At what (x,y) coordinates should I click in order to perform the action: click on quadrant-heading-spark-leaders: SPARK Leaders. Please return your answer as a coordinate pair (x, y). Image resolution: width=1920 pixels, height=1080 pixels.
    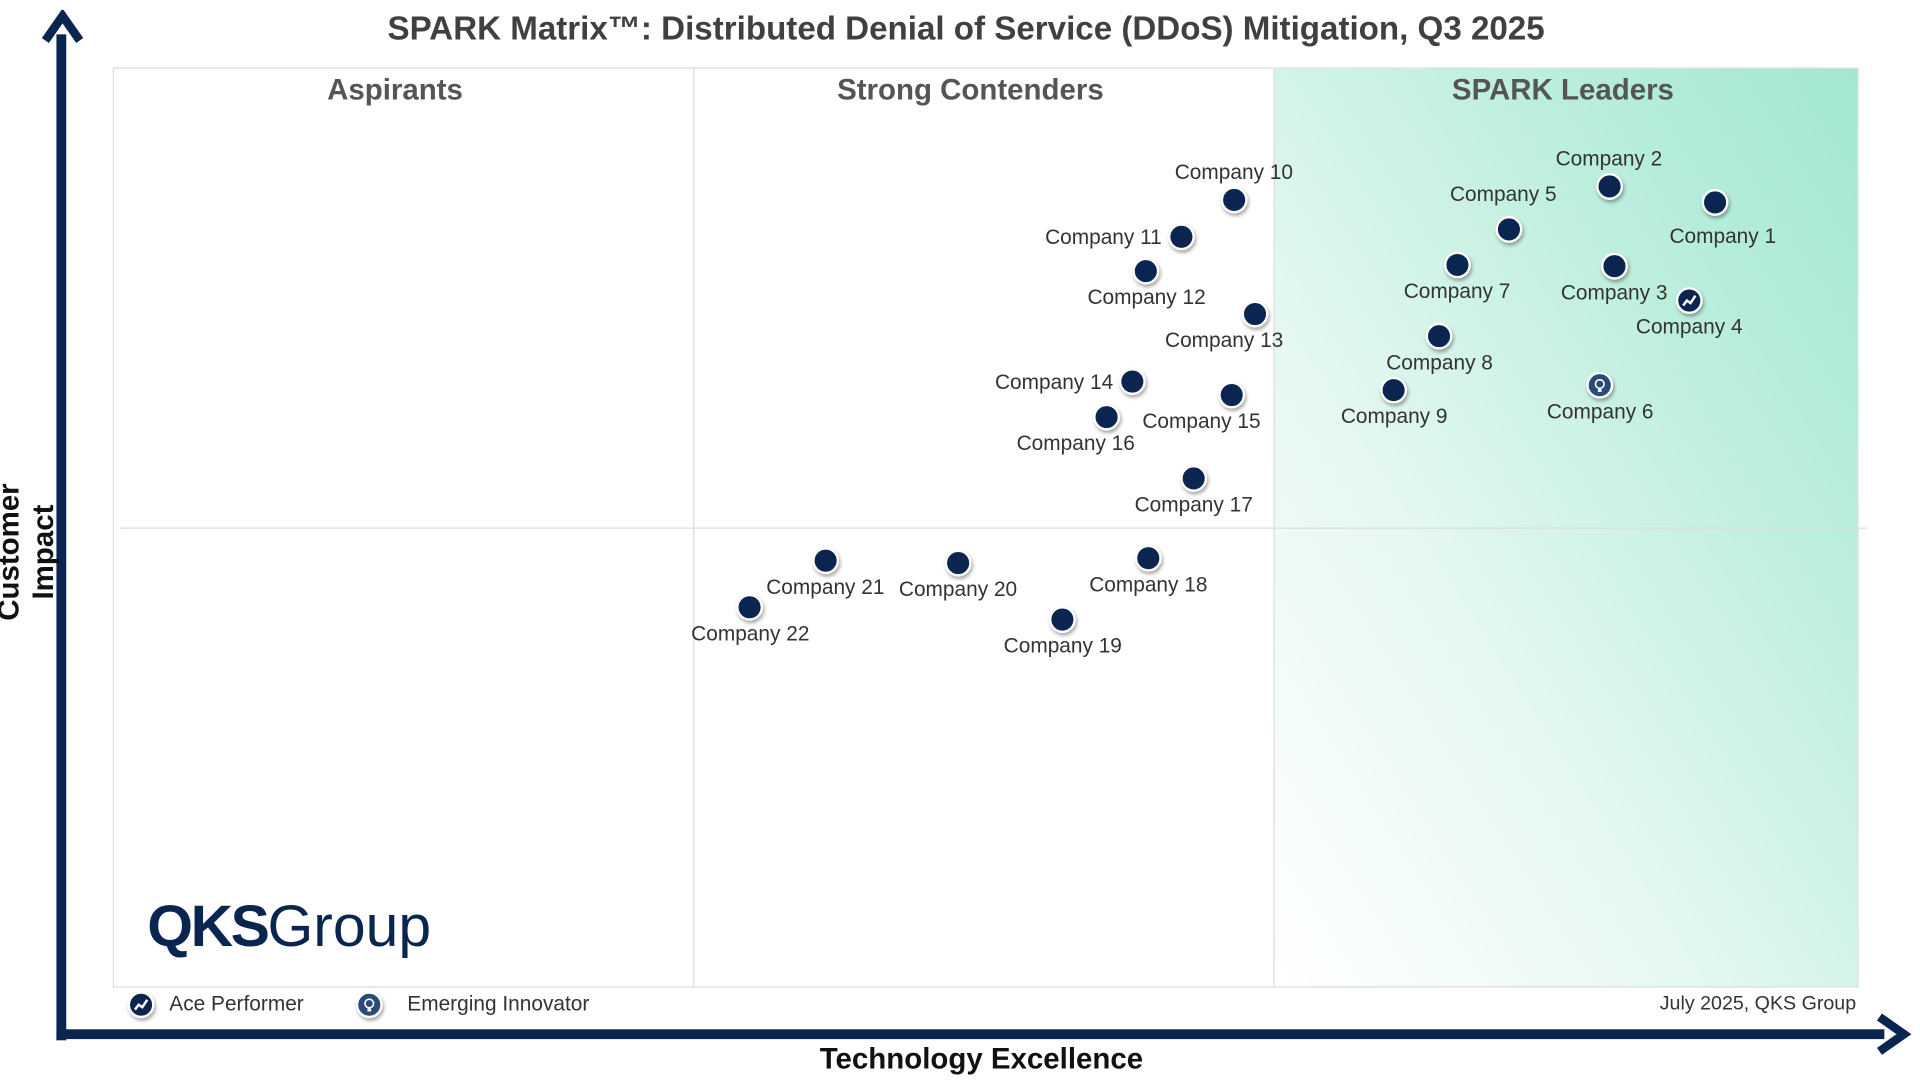
    Looking at the image, I should click on (1562, 90).